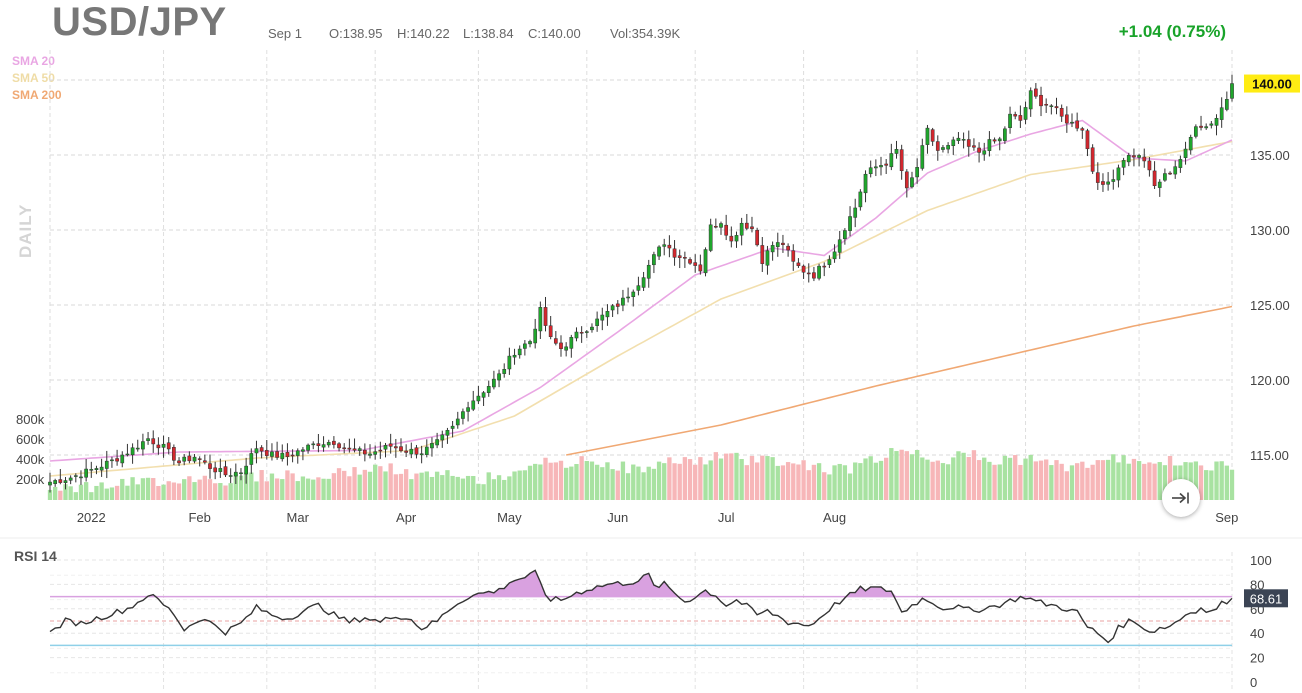 The image size is (1302, 693). Describe the element at coordinates (1181, 498) in the screenshot. I see `scroll-to-end-button` at that location.